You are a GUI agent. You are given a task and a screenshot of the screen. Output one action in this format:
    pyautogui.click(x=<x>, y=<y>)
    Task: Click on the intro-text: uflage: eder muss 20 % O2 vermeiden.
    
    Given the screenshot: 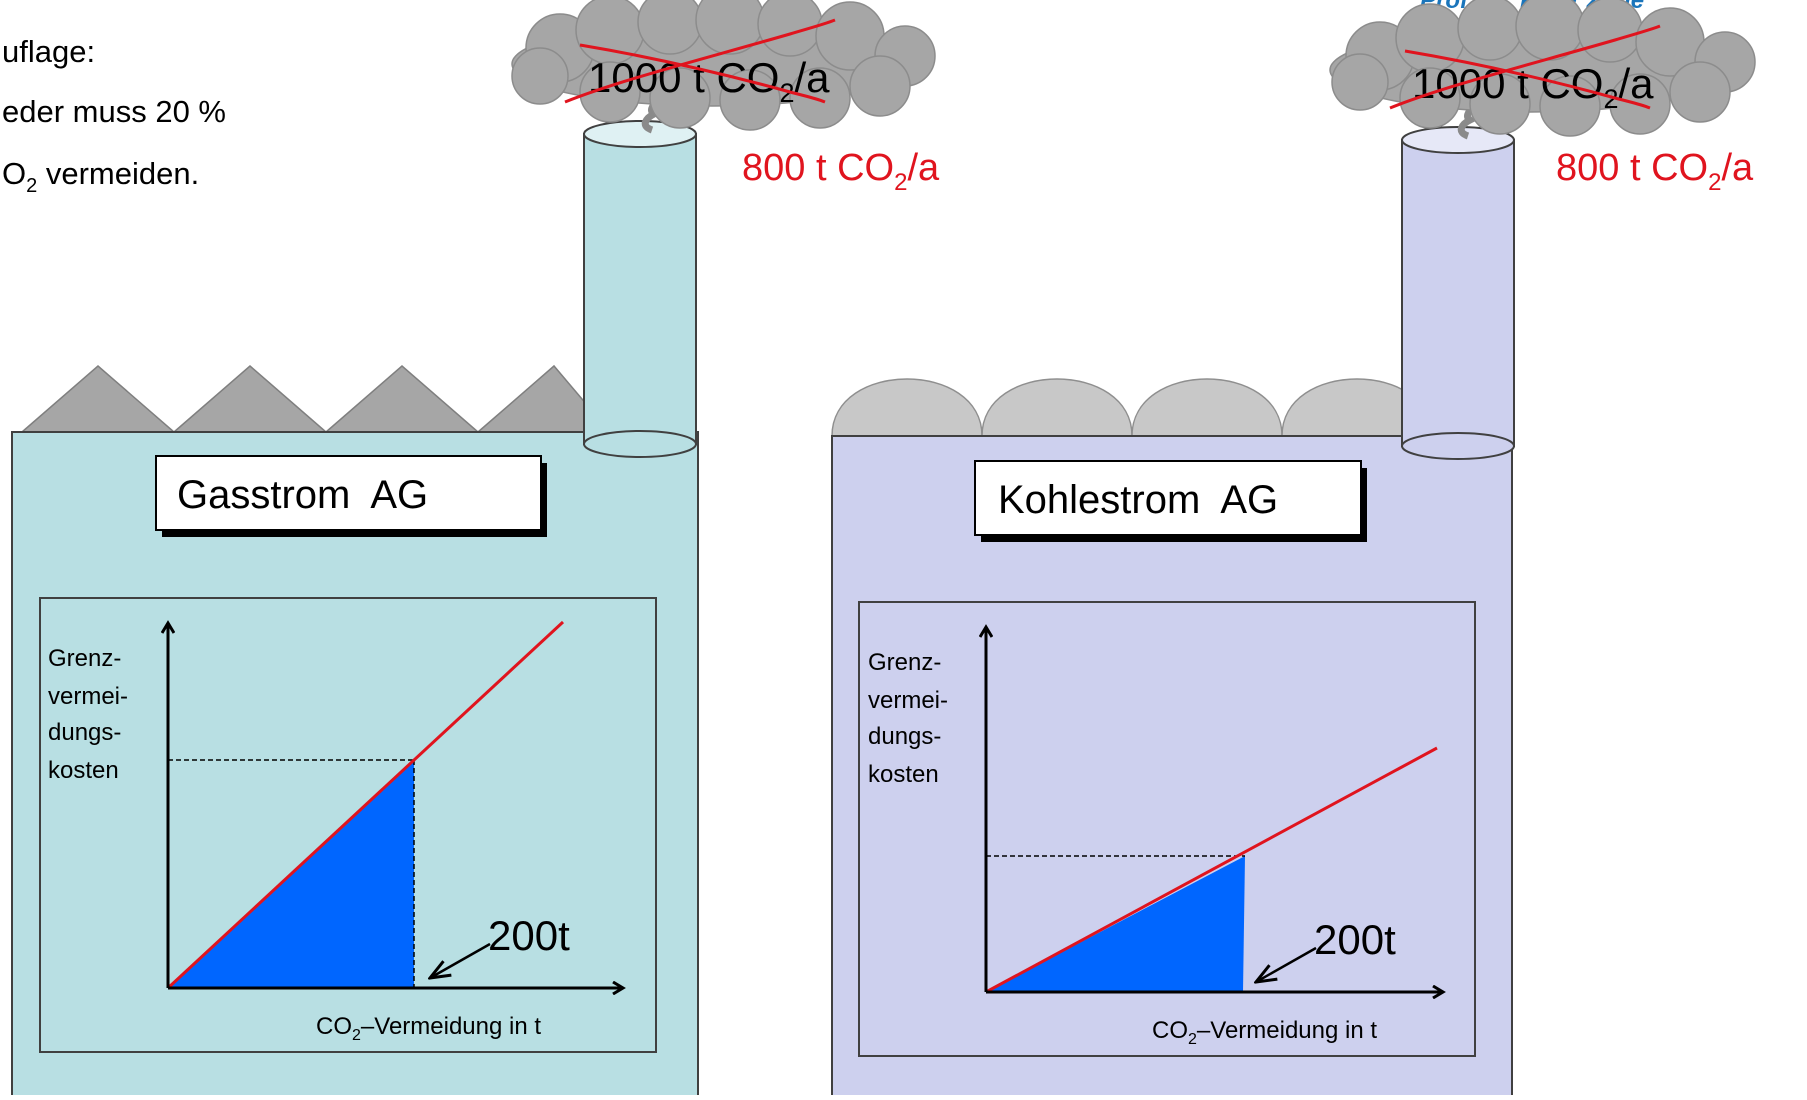 What is the action you would take?
    pyautogui.click(x=114, y=115)
    